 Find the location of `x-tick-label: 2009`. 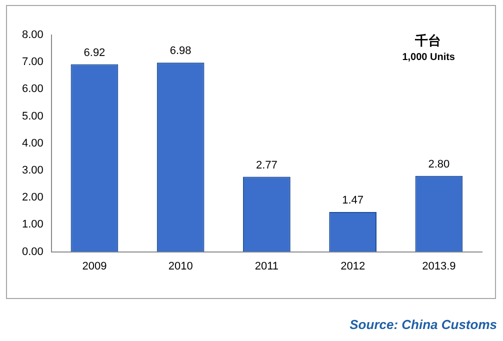

x-tick-label: 2009 is located at coordinates (94, 266).